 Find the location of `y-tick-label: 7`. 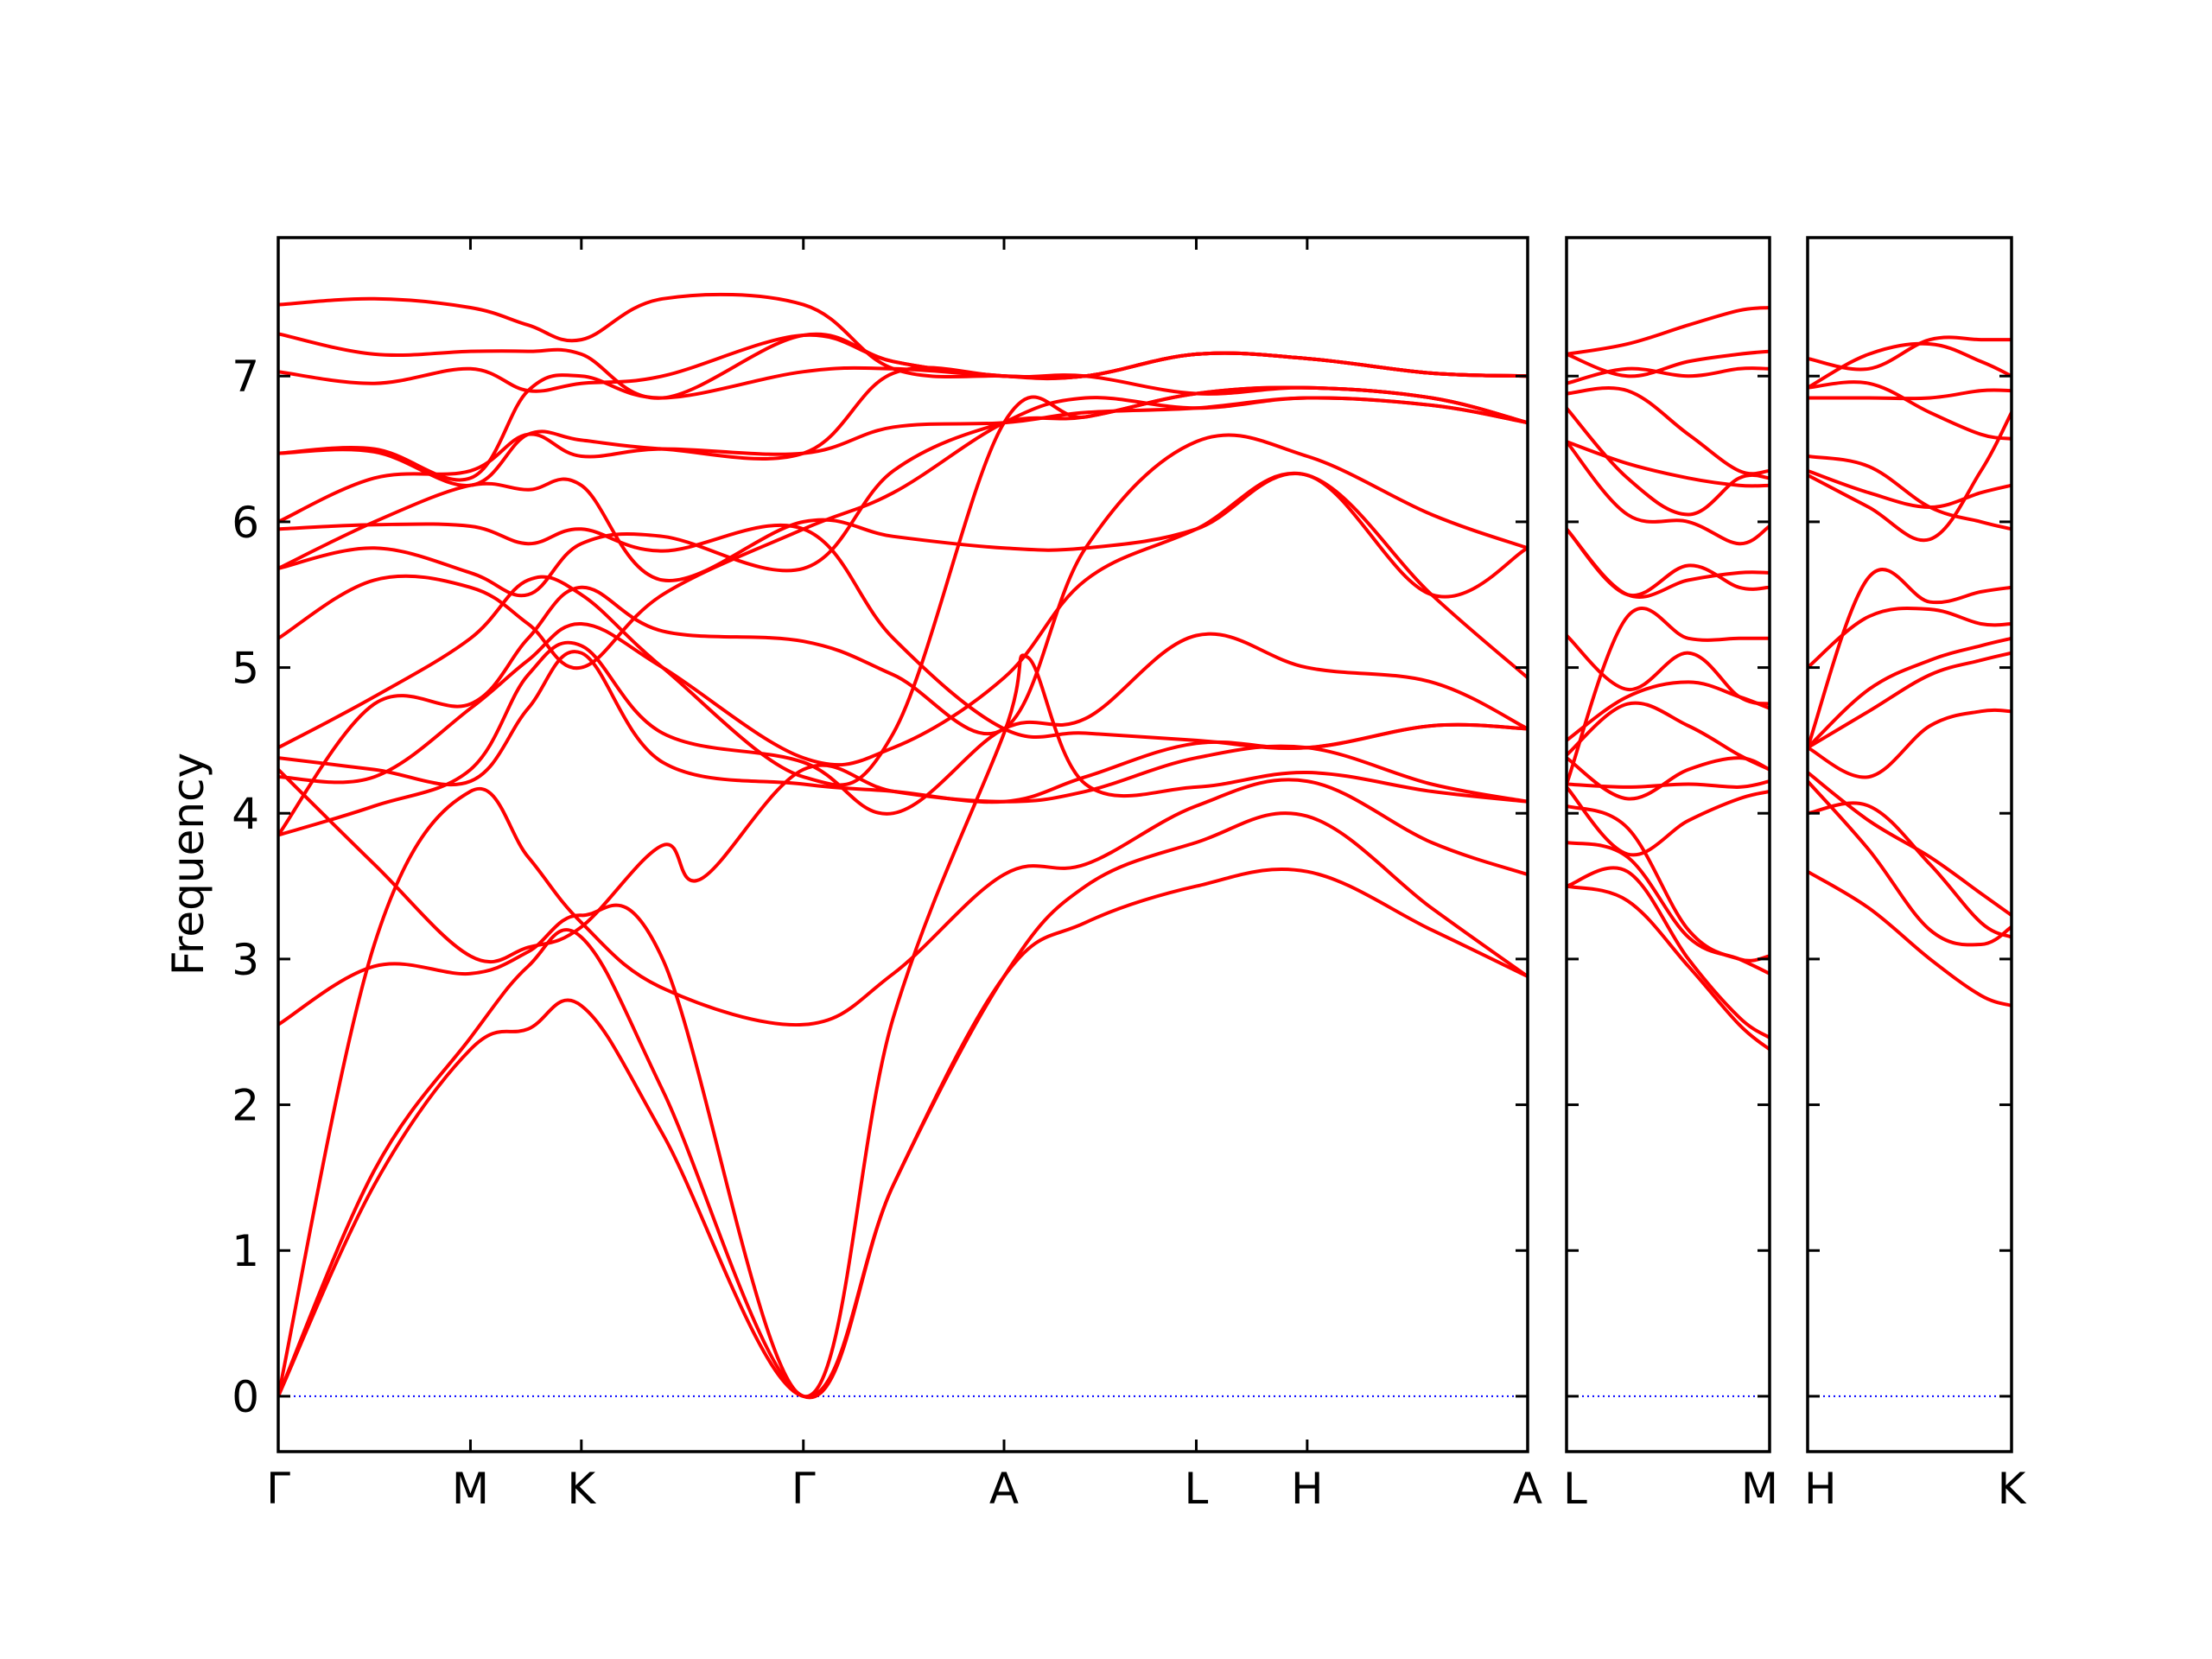

y-tick-label: 7 is located at coordinates (245, 377).